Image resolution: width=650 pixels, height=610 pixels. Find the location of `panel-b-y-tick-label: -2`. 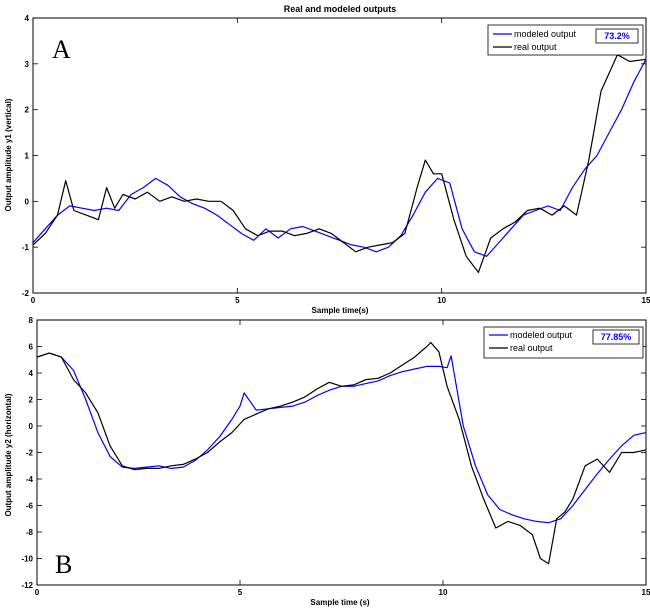

panel-b-y-tick-label: -2 is located at coordinates (30, 453).